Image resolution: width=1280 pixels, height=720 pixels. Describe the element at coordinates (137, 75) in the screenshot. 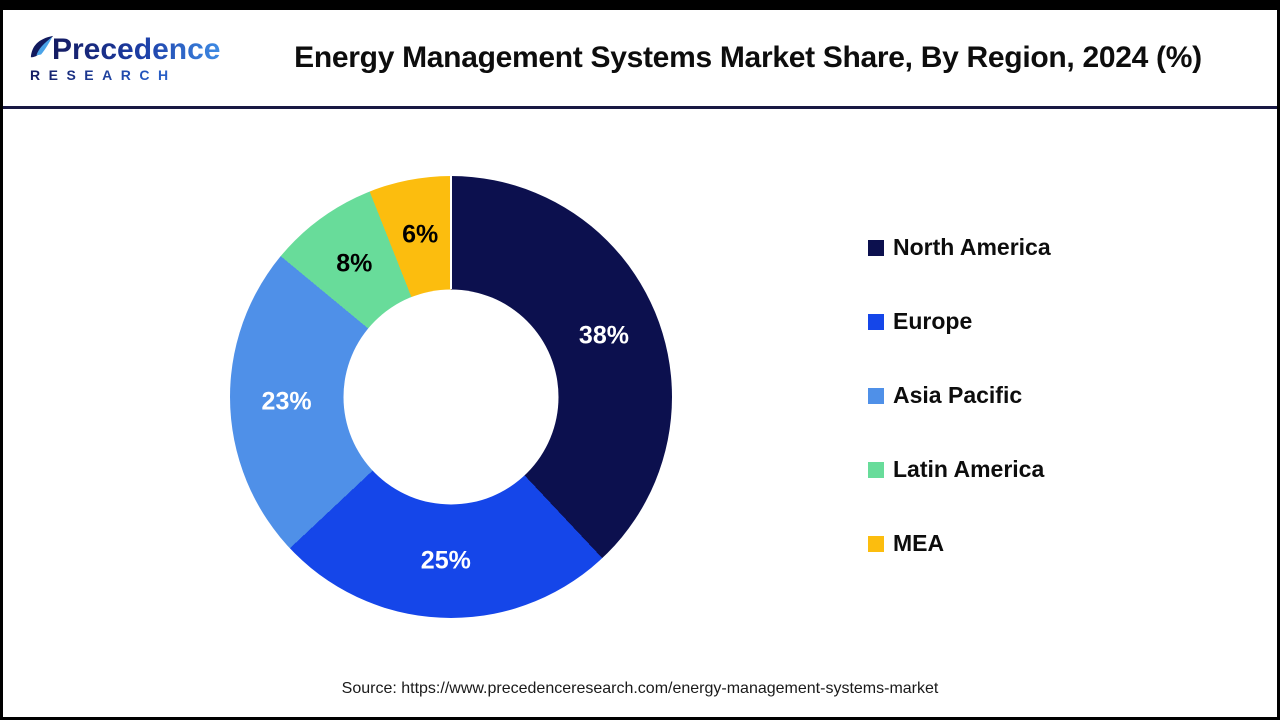

I see `logo-subtitle: RESEARCH` at that location.